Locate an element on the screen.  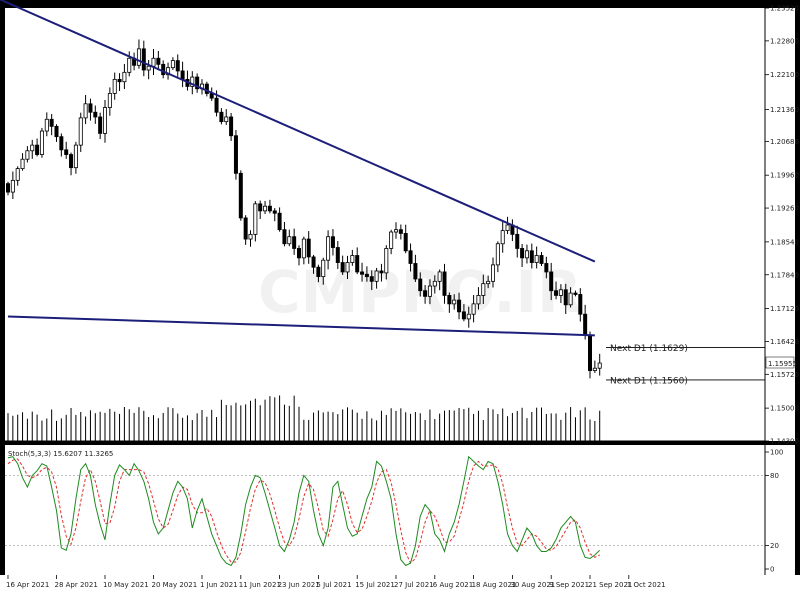
stoch-tick-label: 20 is located at coordinates (774, 546).